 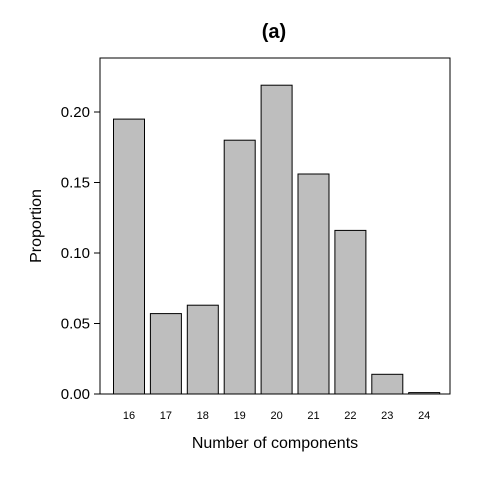 I want to click on x-tick-label: 17, so click(x=166, y=416).